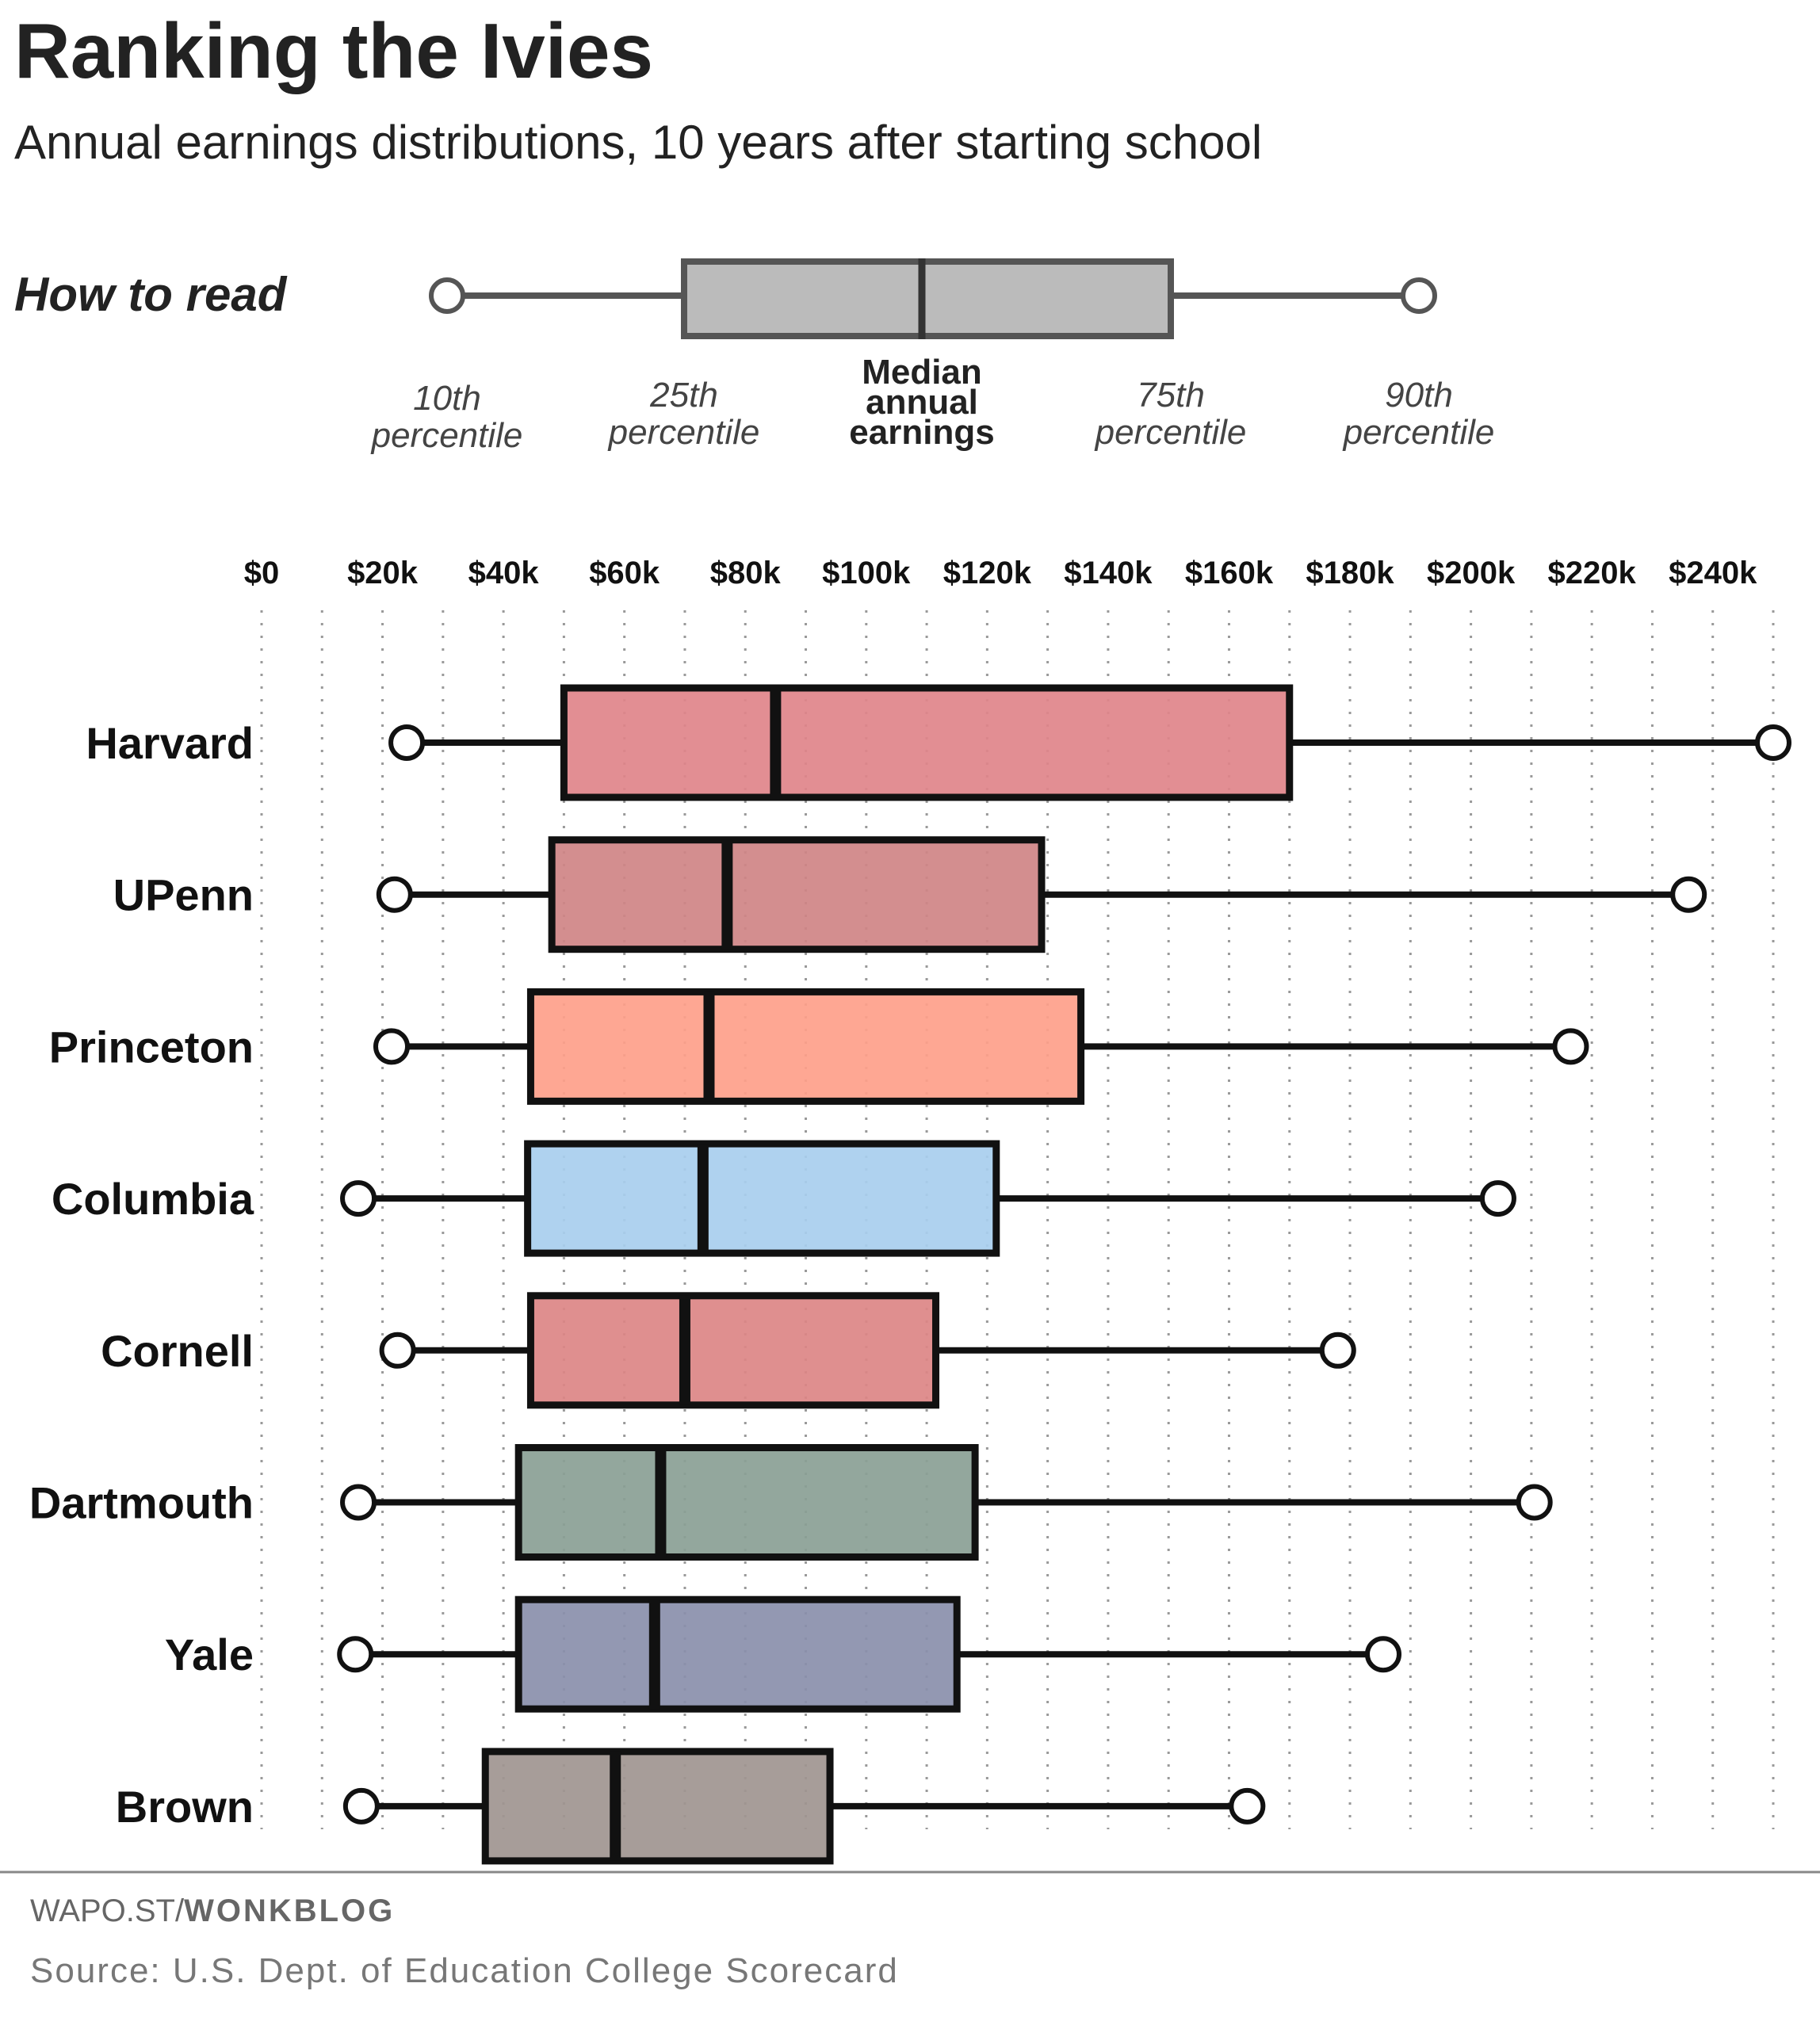 Image resolution: width=1820 pixels, height=2029 pixels. Describe the element at coordinates (185, 1807) in the screenshot. I see `school-label: Brown` at that location.